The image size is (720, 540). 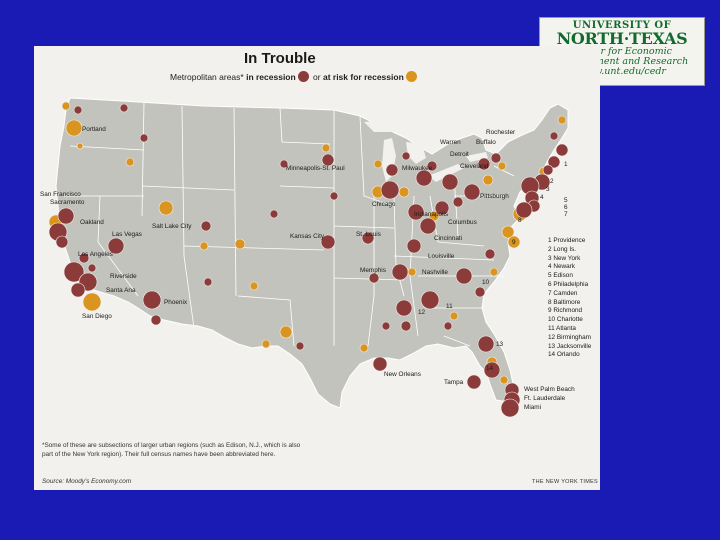 What do you see at coordinates (92, 222) in the screenshot?
I see `label-oakland: Oakland` at bounding box center [92, 222].